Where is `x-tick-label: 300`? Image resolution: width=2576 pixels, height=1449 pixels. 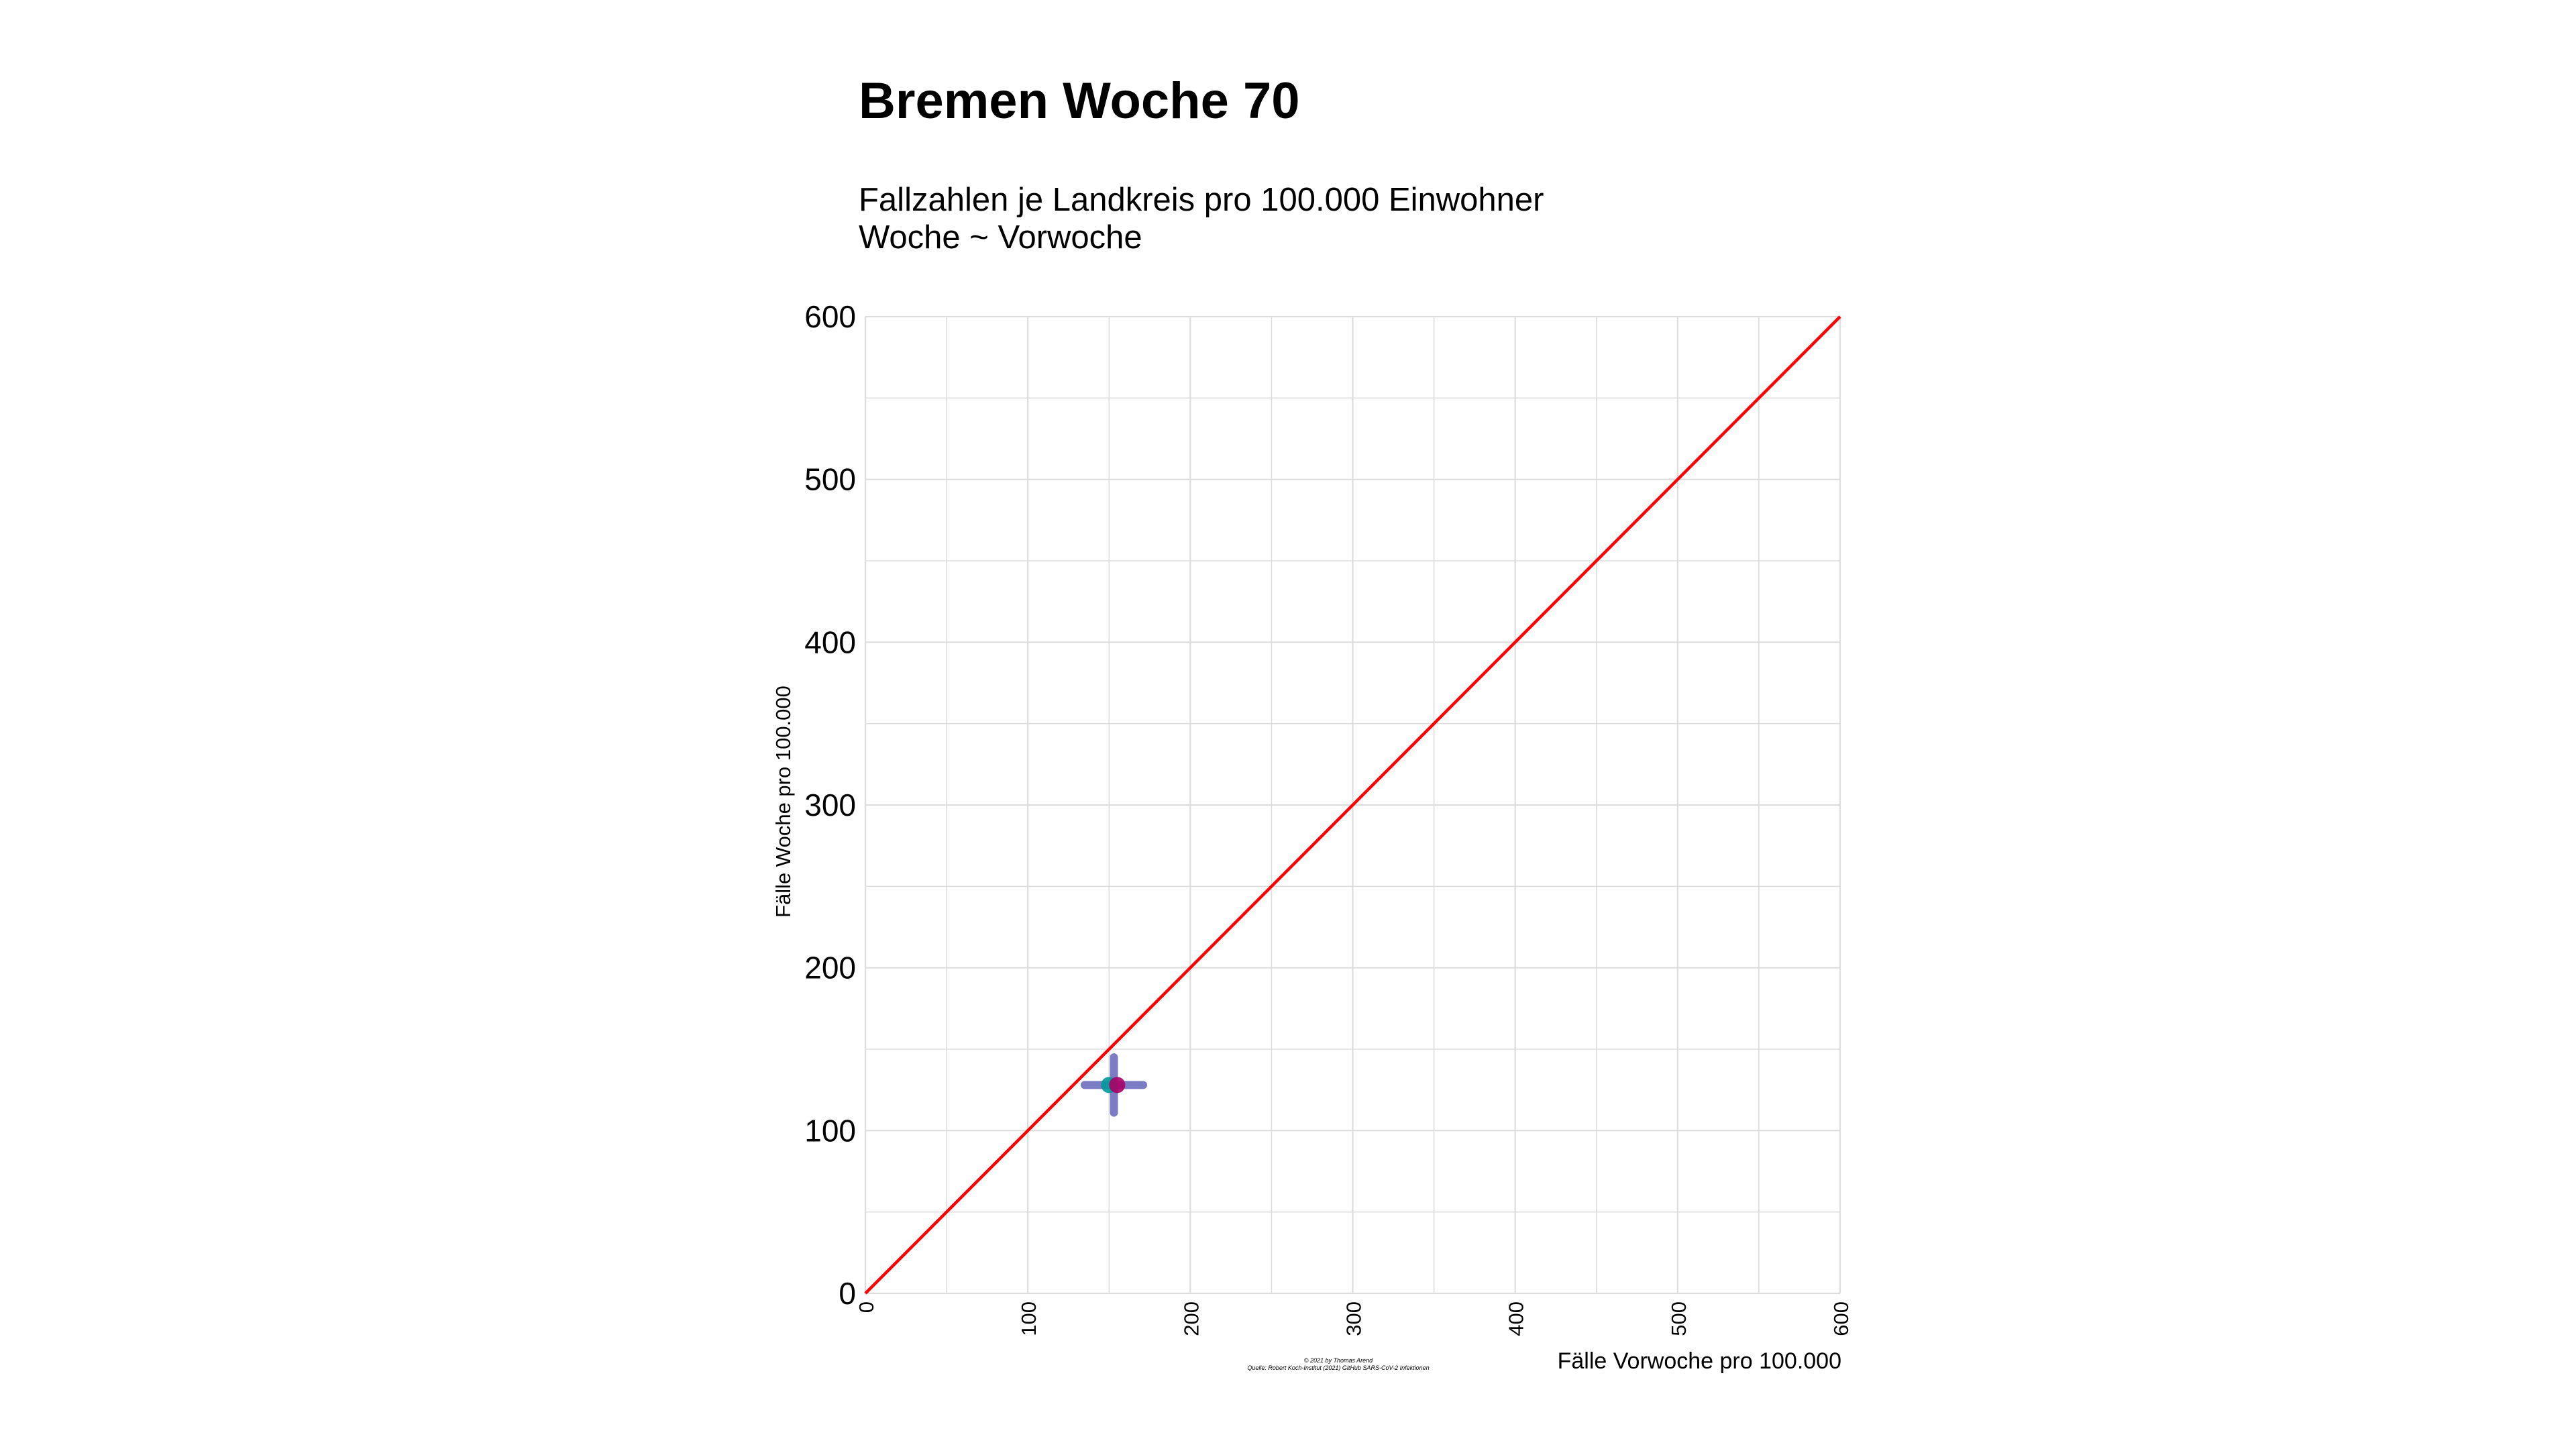
x-tick-label: 300 is located at coordinates (1354, 1318).